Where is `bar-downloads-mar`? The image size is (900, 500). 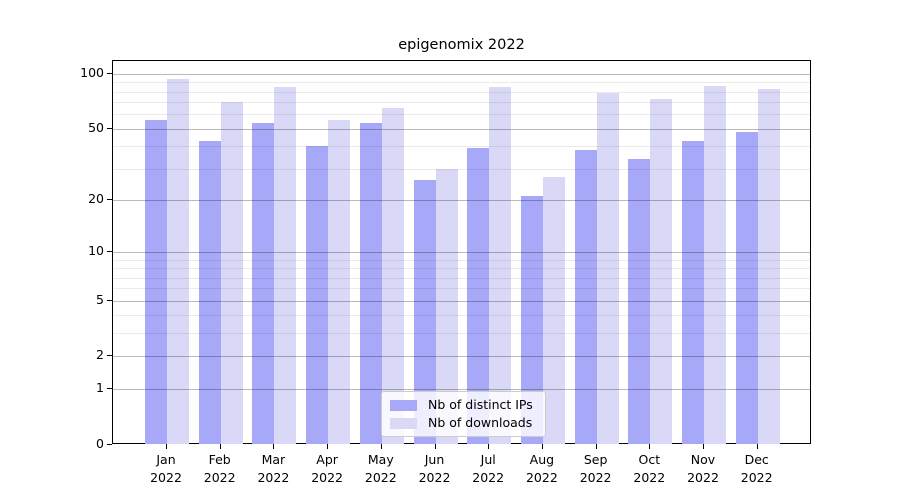 bar-downloads-mar is located at coordinates (285, 265).